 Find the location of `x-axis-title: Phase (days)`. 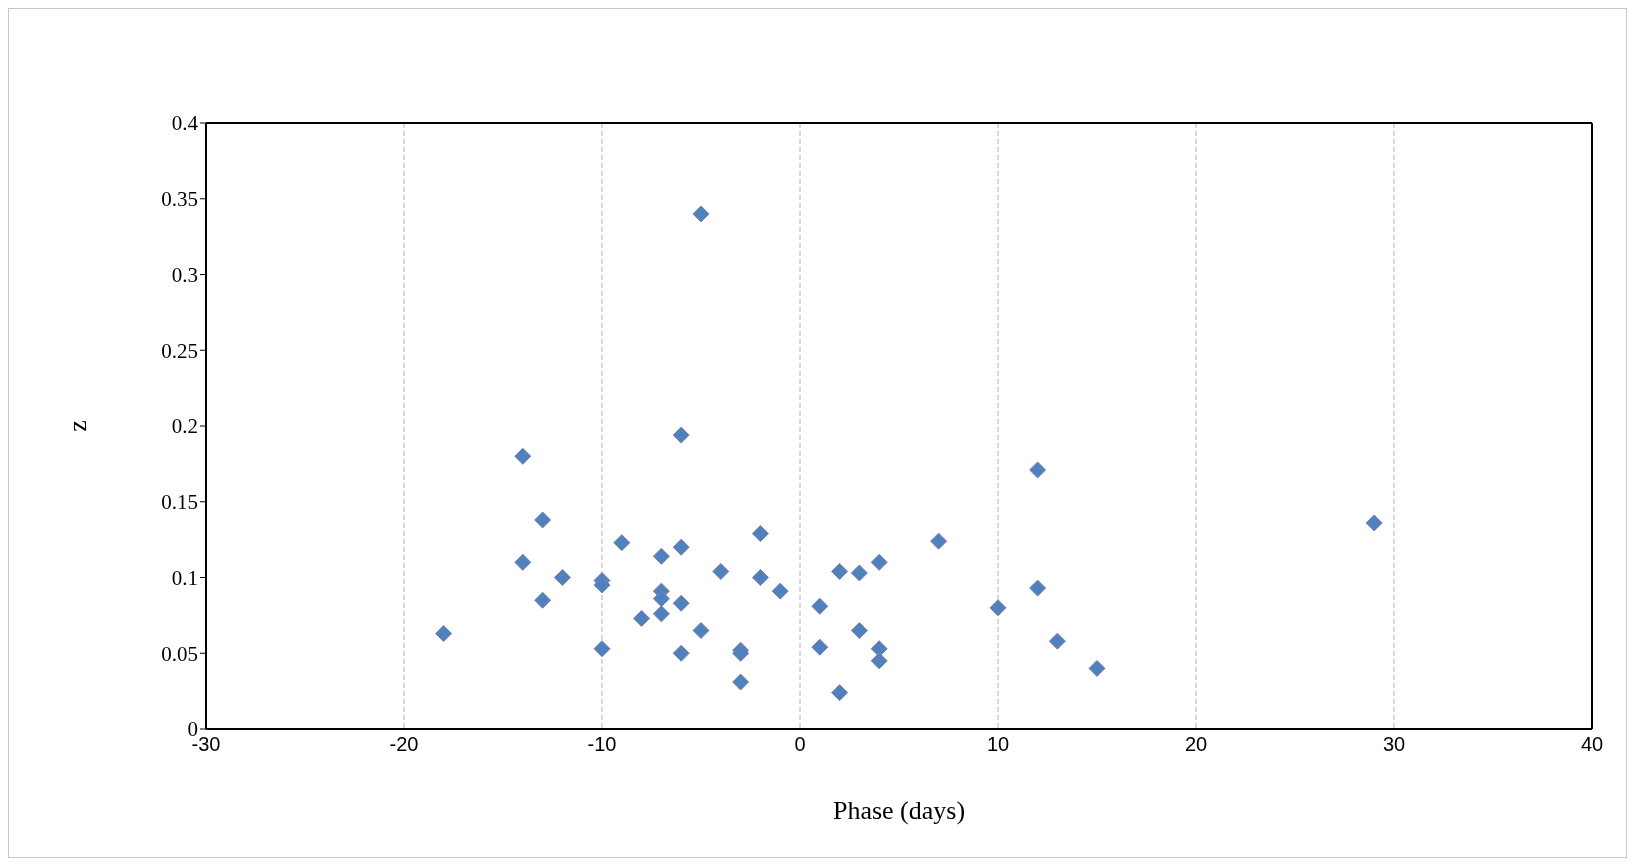

x-axis-title: Phase (days) is located at coordinates (899, 810).